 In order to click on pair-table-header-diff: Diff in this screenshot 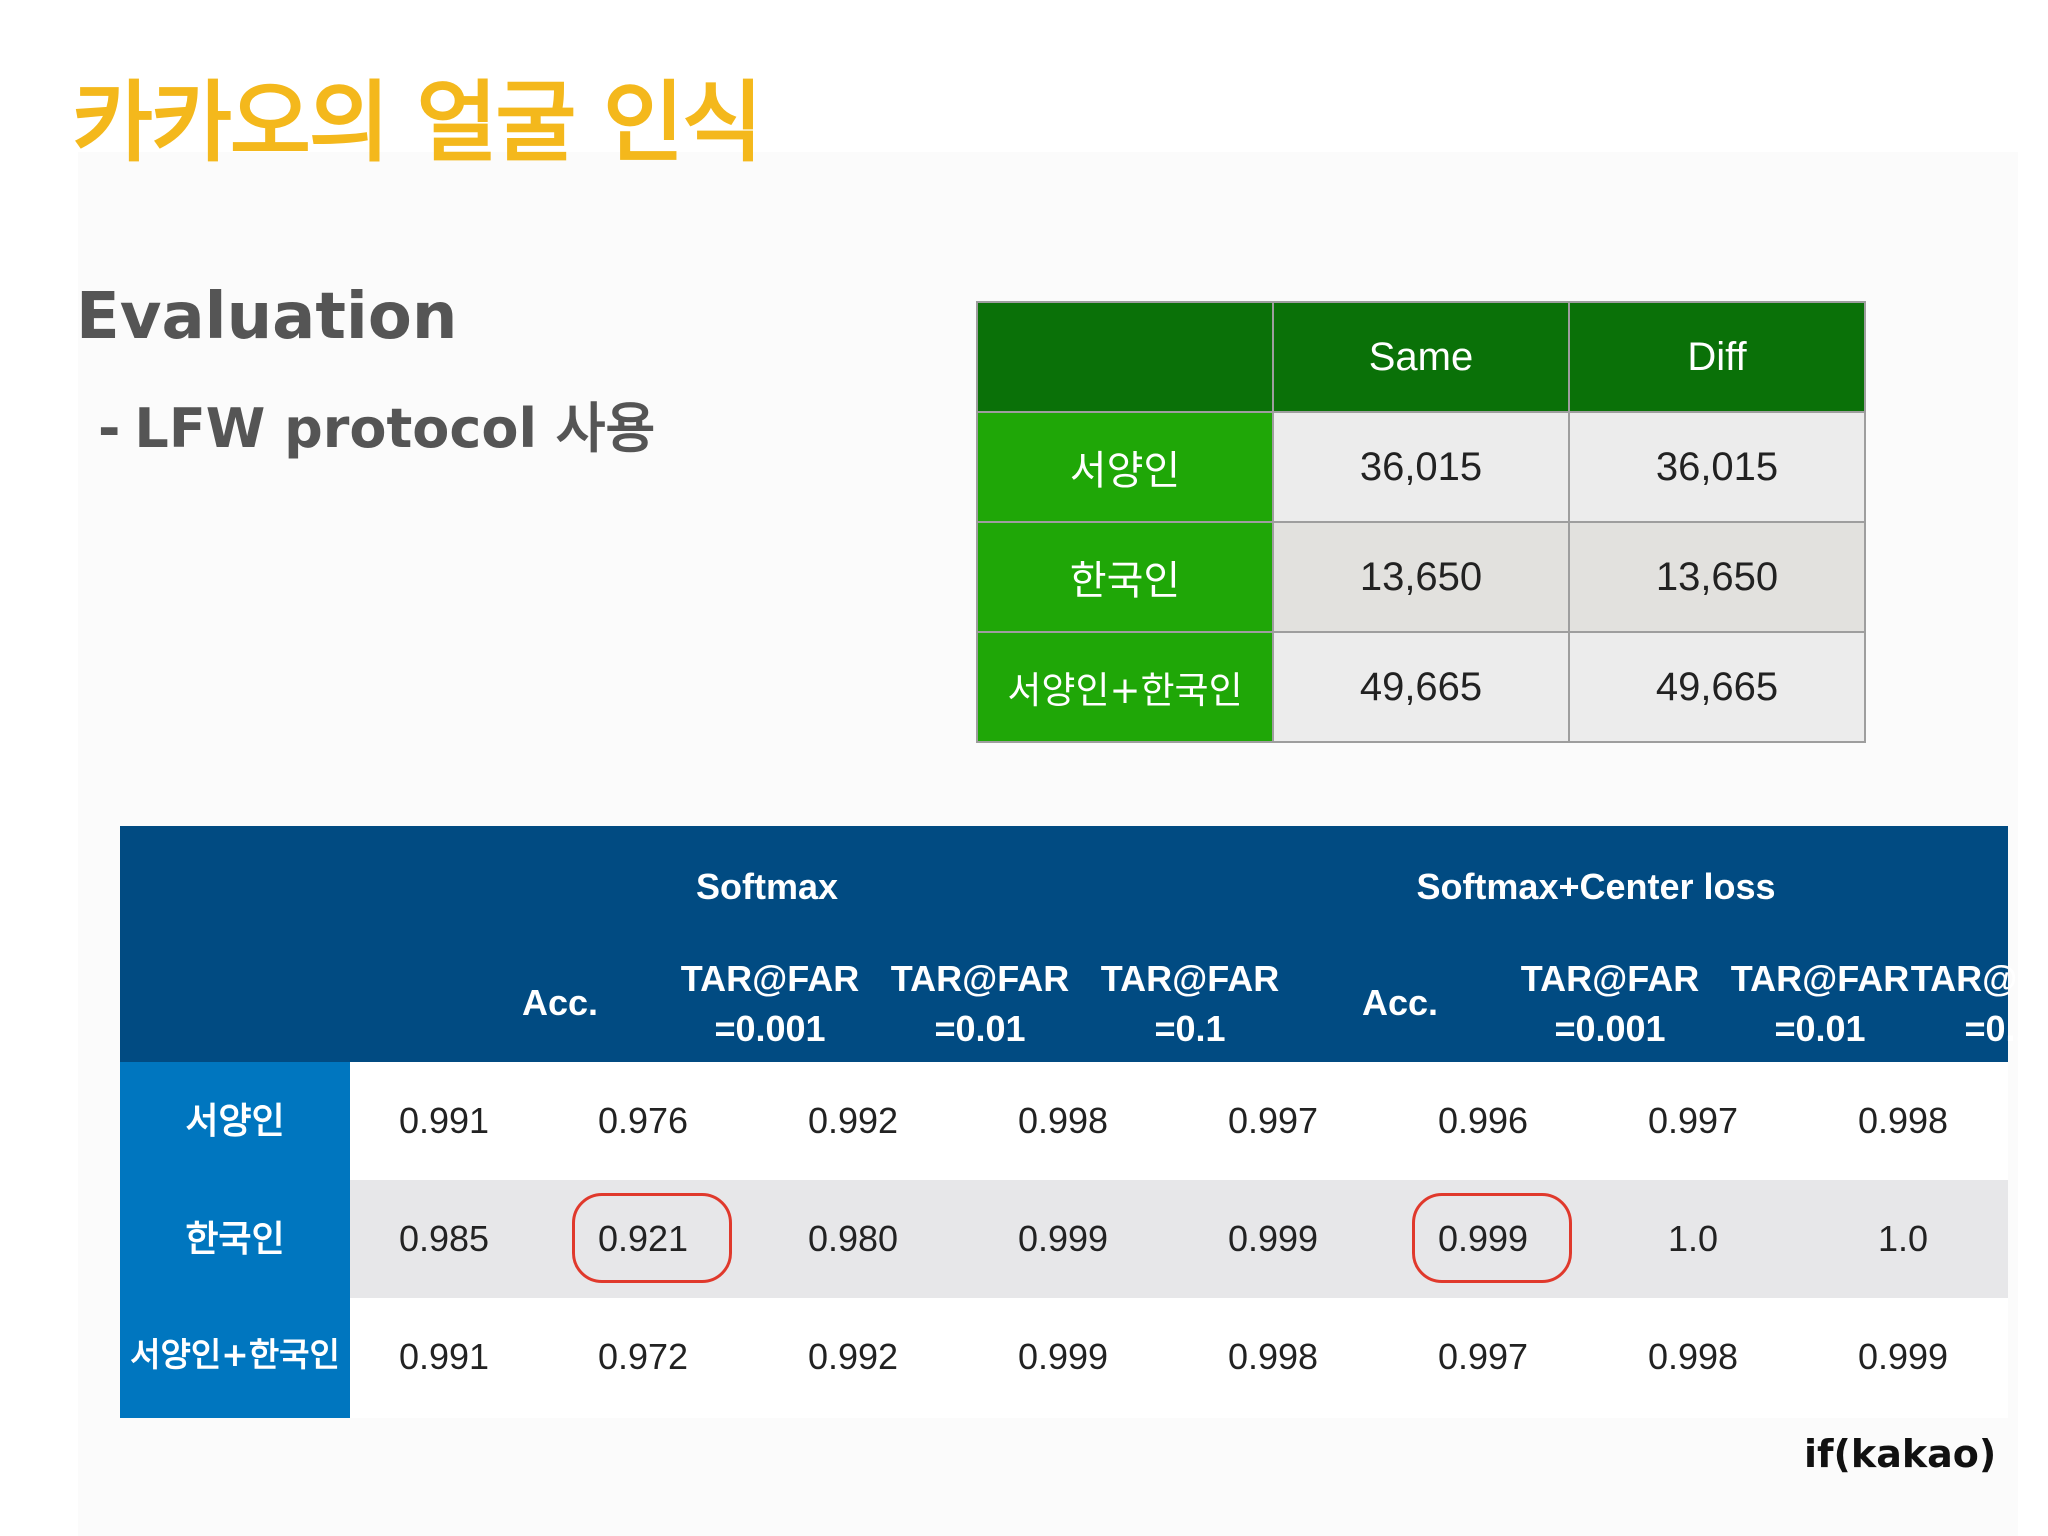, I will do `click(1717, 357)`.